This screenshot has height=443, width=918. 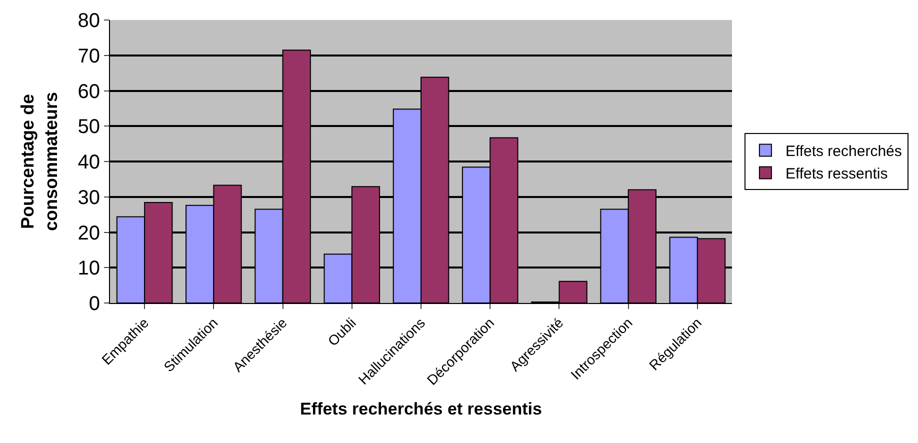 I want to click on y-tick-label: 0, so click(x=94, y=304).